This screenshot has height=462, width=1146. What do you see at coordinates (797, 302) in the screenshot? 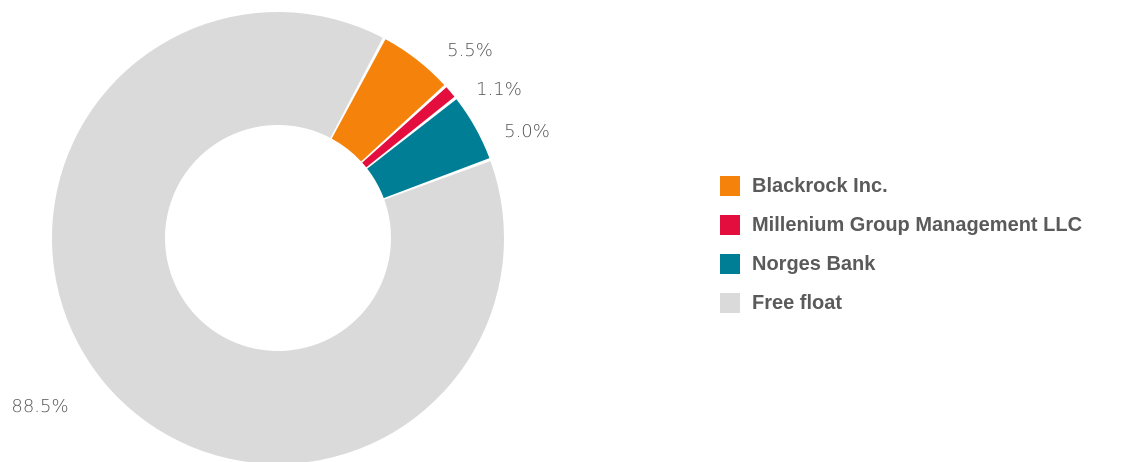
I see `legend-label: Free float` at bounding box center [797, 302].